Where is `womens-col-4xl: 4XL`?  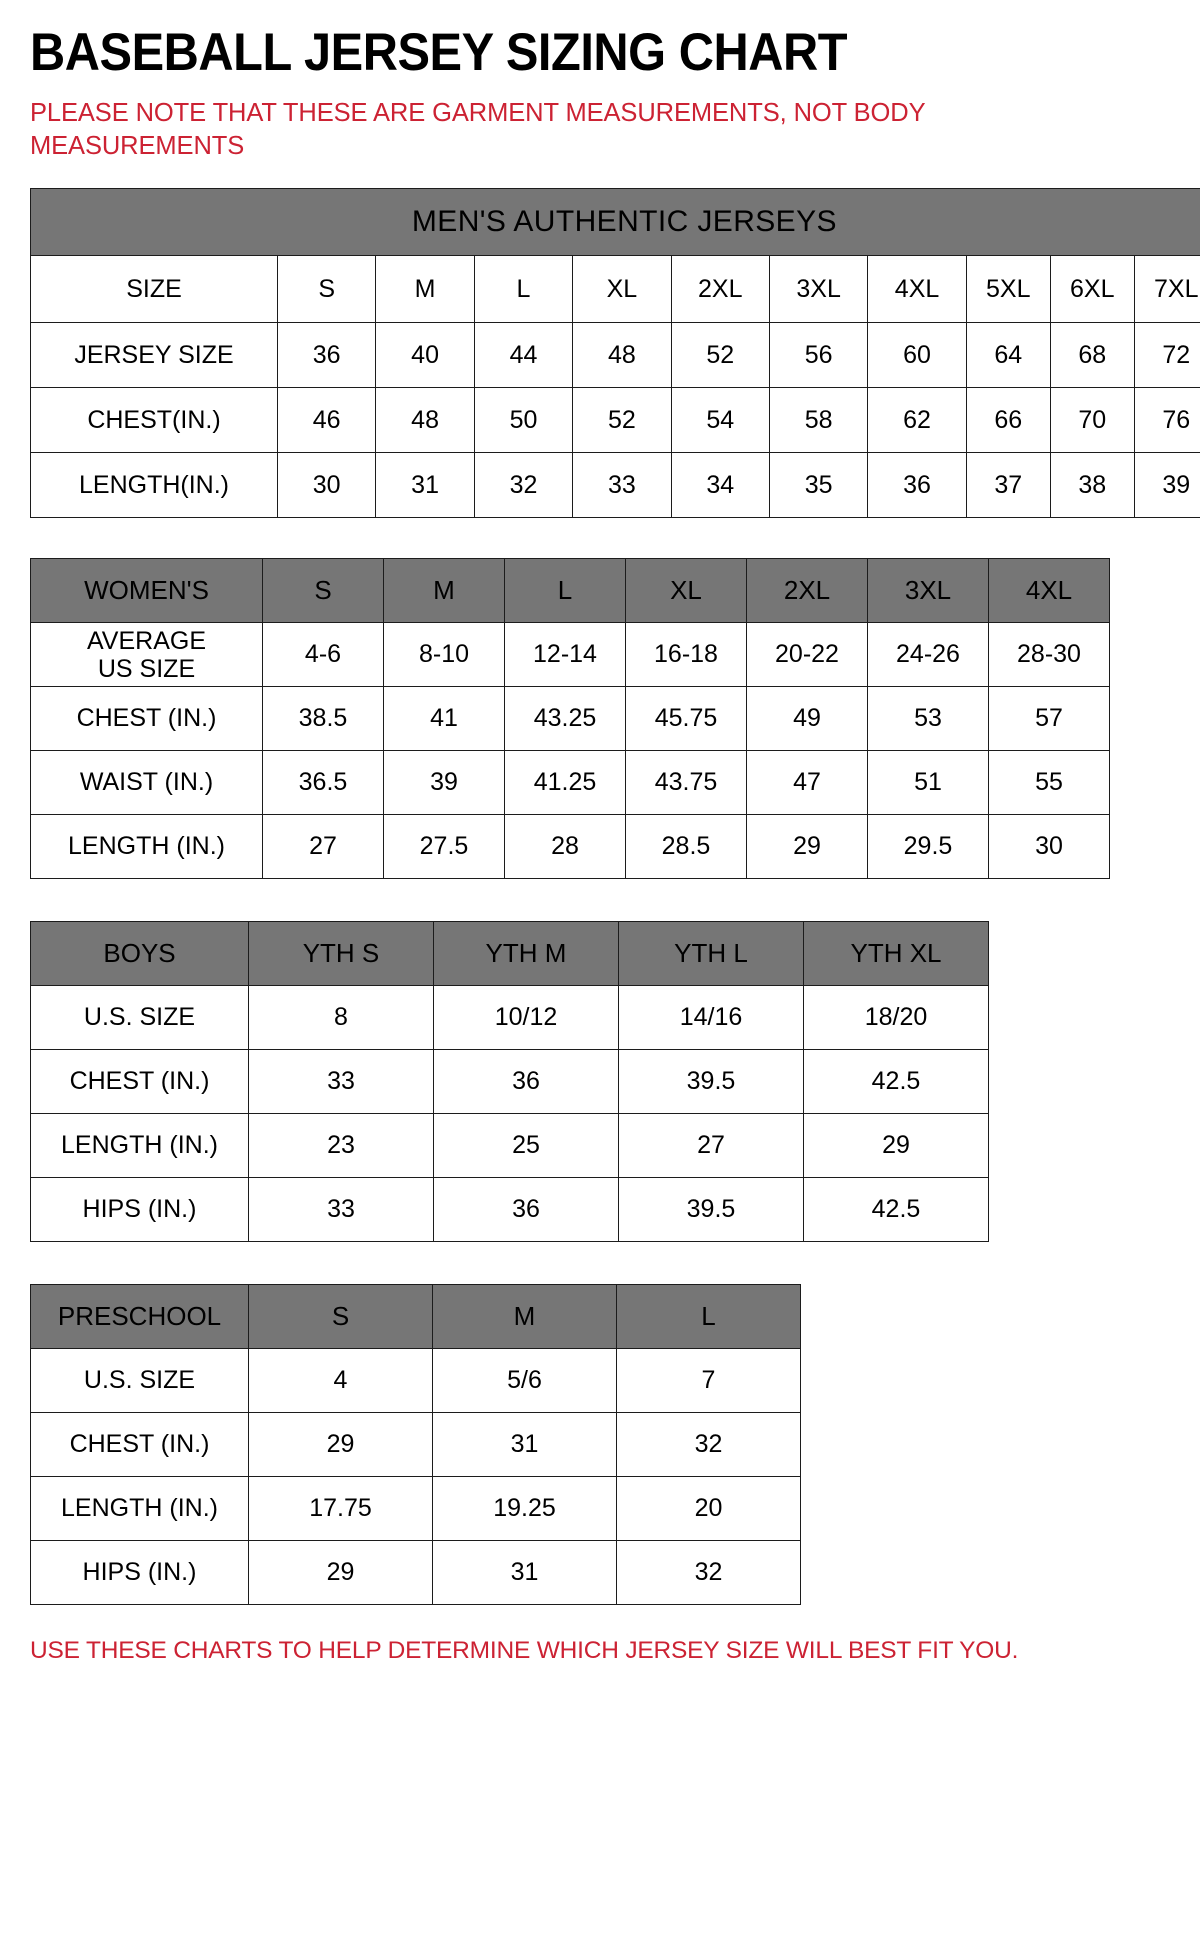
womens-col-4xl: 4XL is located at coordinates (1049, 591).